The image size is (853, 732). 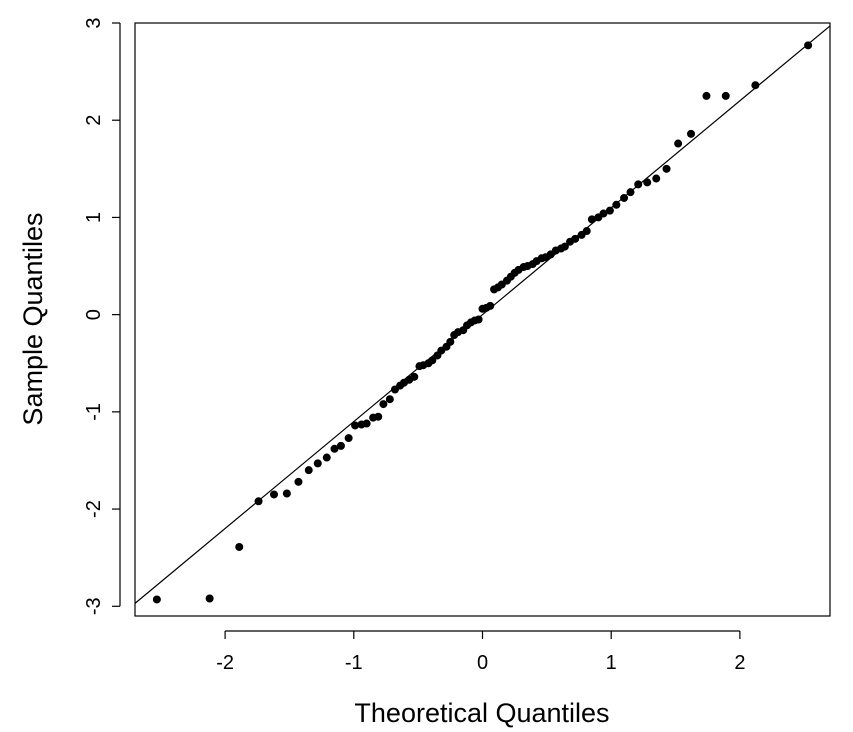 I want to click on y-tick-label: -3, so click(x=94, y=606).